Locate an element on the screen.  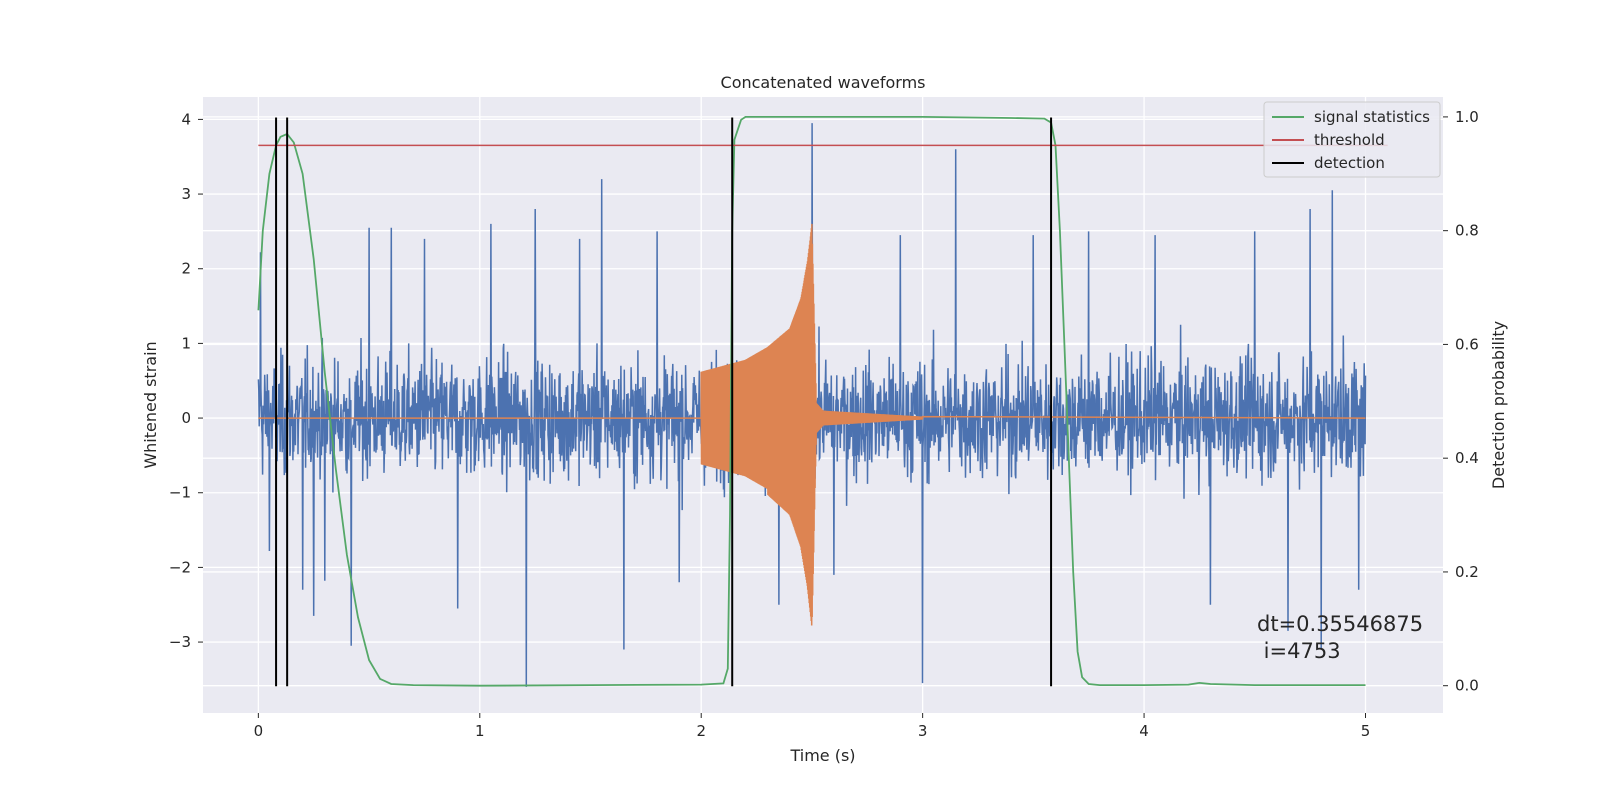
y-tick-label: 2 is located at coordinates (186, 269).